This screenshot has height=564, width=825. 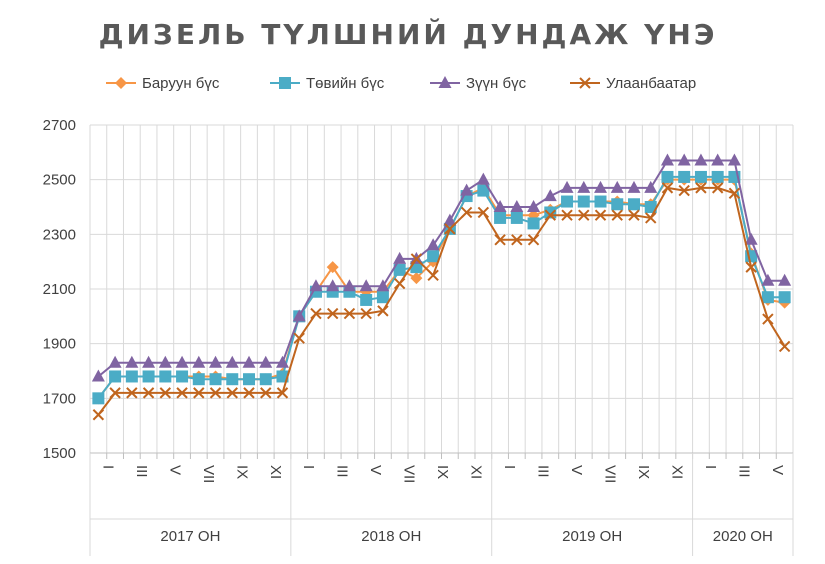 I want to click on y-tick-label: 2500, so click(x=59, y=180).